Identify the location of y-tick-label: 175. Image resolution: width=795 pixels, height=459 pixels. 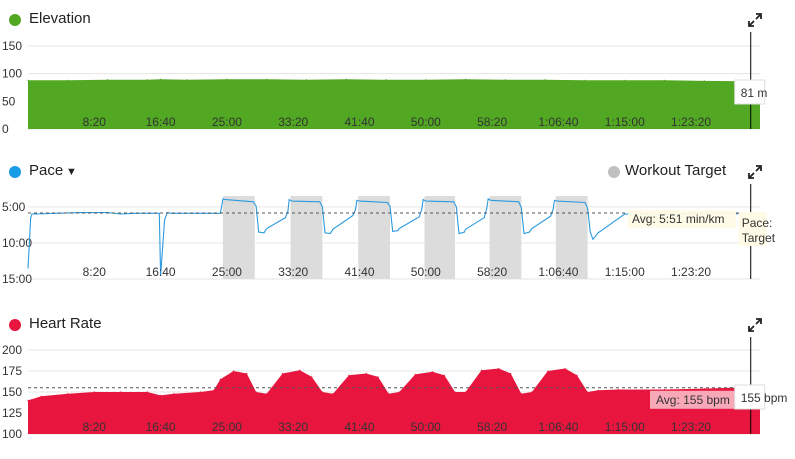
(12, 371).